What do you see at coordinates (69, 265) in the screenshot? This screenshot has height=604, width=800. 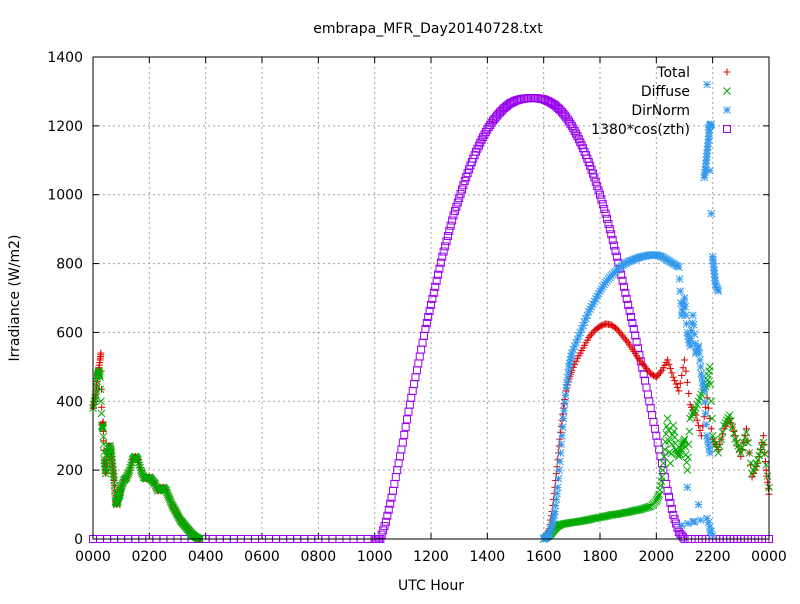 I see `y-tick-label: 800` at bounding box center [69, 265].